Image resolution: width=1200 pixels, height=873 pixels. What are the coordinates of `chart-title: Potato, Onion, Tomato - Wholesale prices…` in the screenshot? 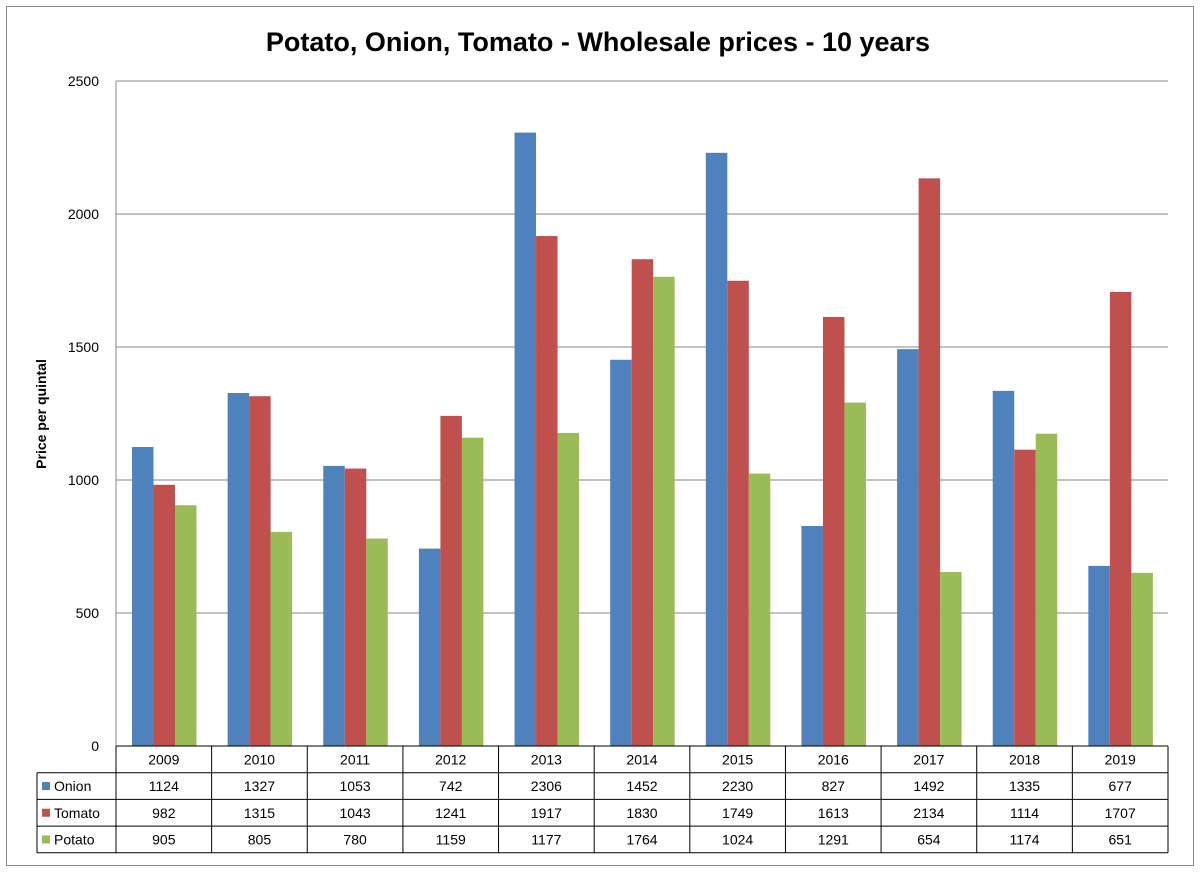 It's located at (598, 42).